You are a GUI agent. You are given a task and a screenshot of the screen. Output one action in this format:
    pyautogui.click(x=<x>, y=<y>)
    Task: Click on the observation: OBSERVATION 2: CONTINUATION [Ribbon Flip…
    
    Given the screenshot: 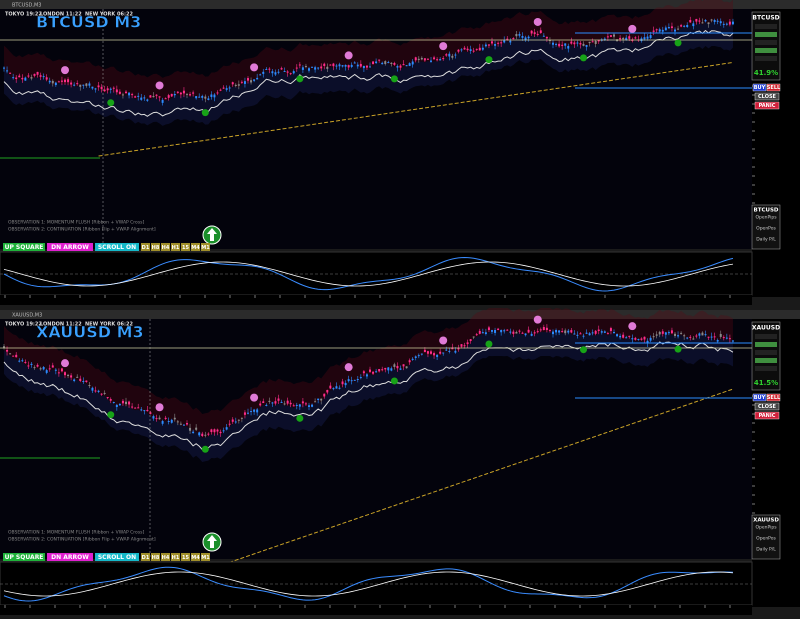 What is the action you would take?
    pyautogui.click(x=82, y=230)
    